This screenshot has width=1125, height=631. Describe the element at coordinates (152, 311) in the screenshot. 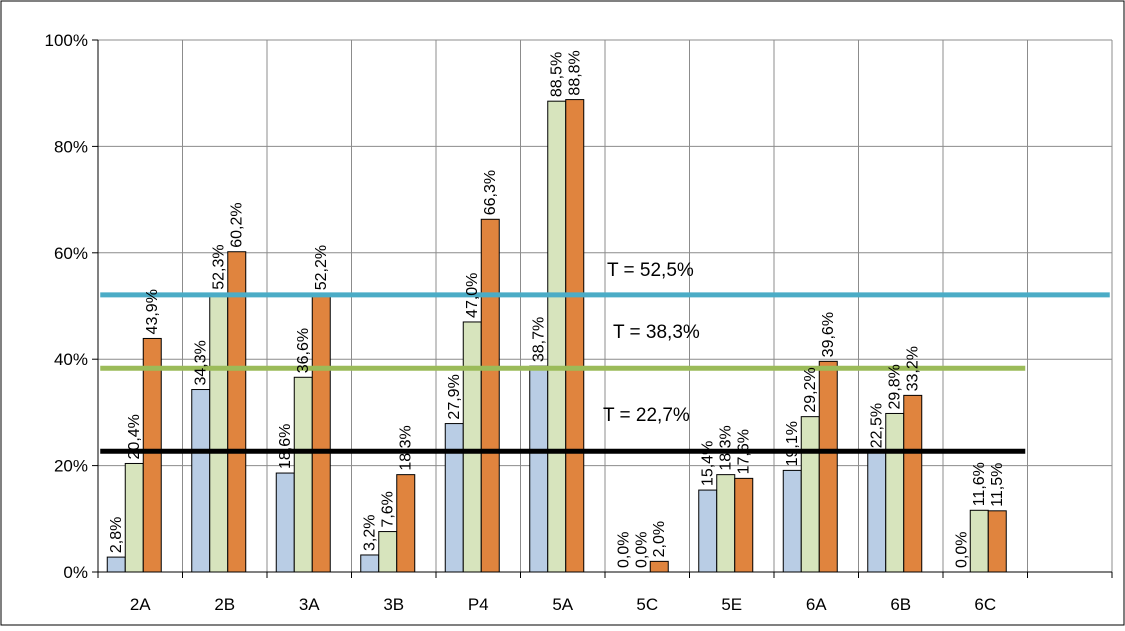

I see `data-label-series-3: 43,9%` at that location.